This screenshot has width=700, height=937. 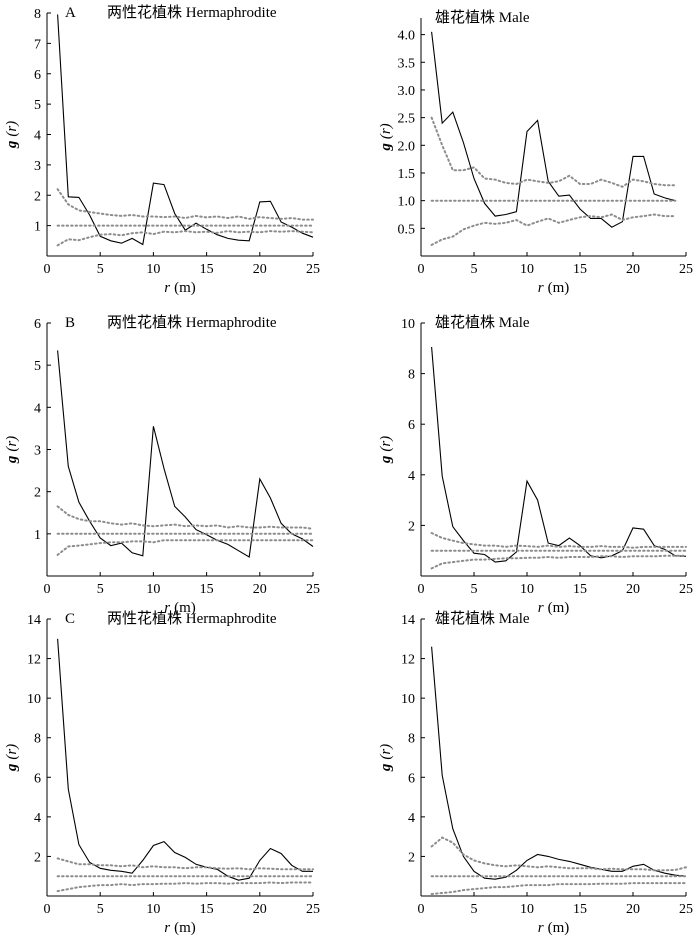 I want to click on y-tick-label: 3.0, so click(x=407, y=91).